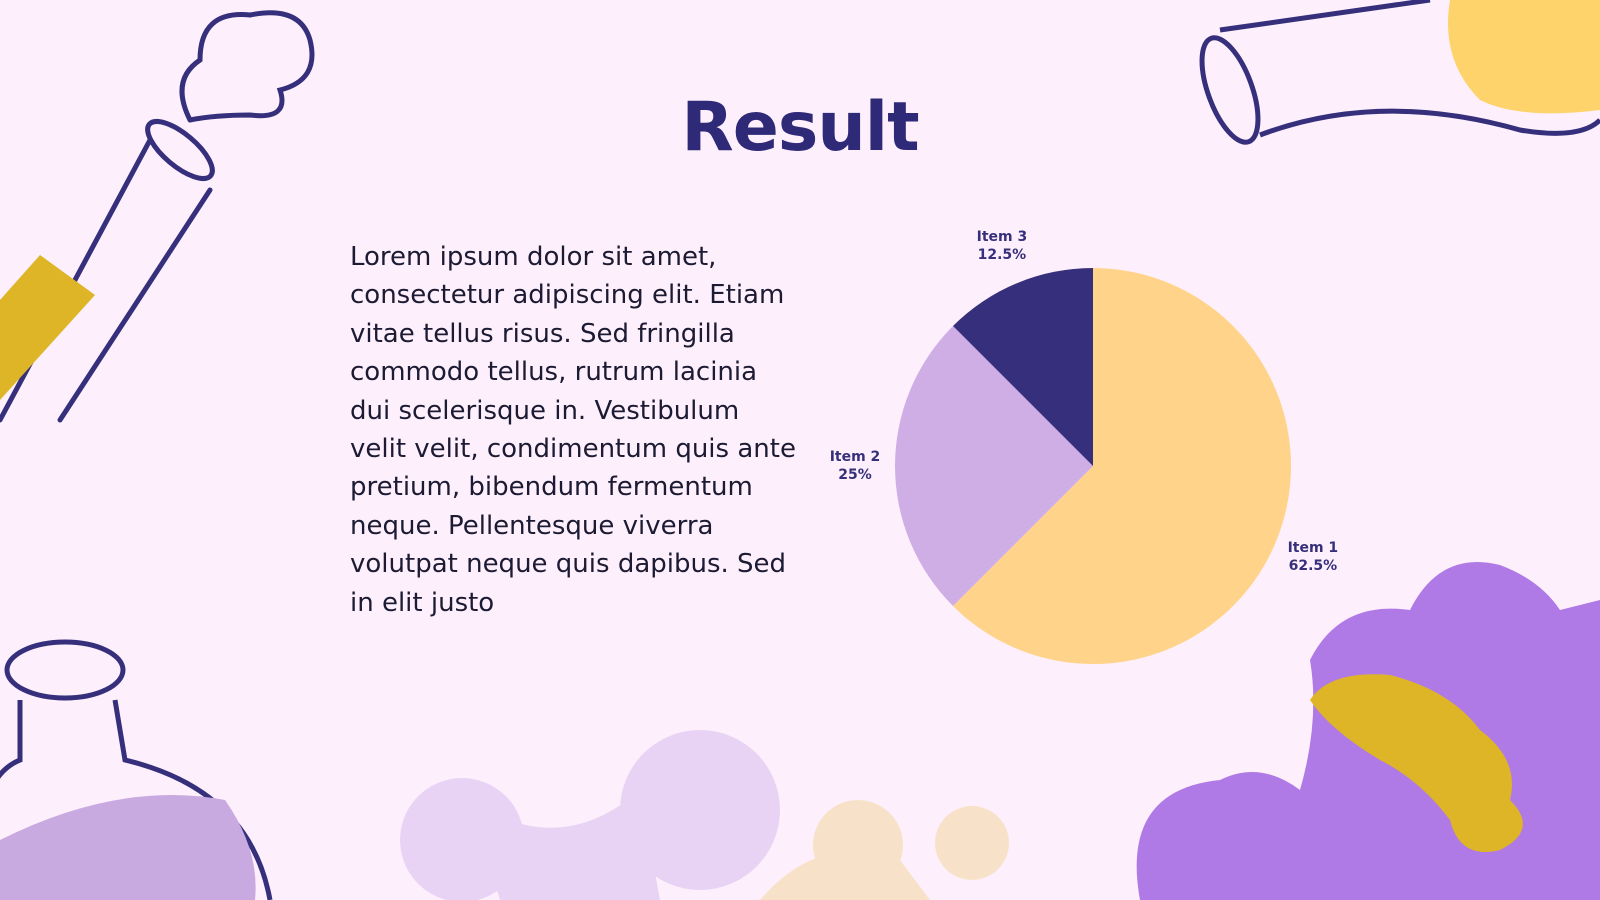  Describe the element at coordinates (1313, 566) in the screenshot. I see `slice-value-label: 62.5%` at that location.